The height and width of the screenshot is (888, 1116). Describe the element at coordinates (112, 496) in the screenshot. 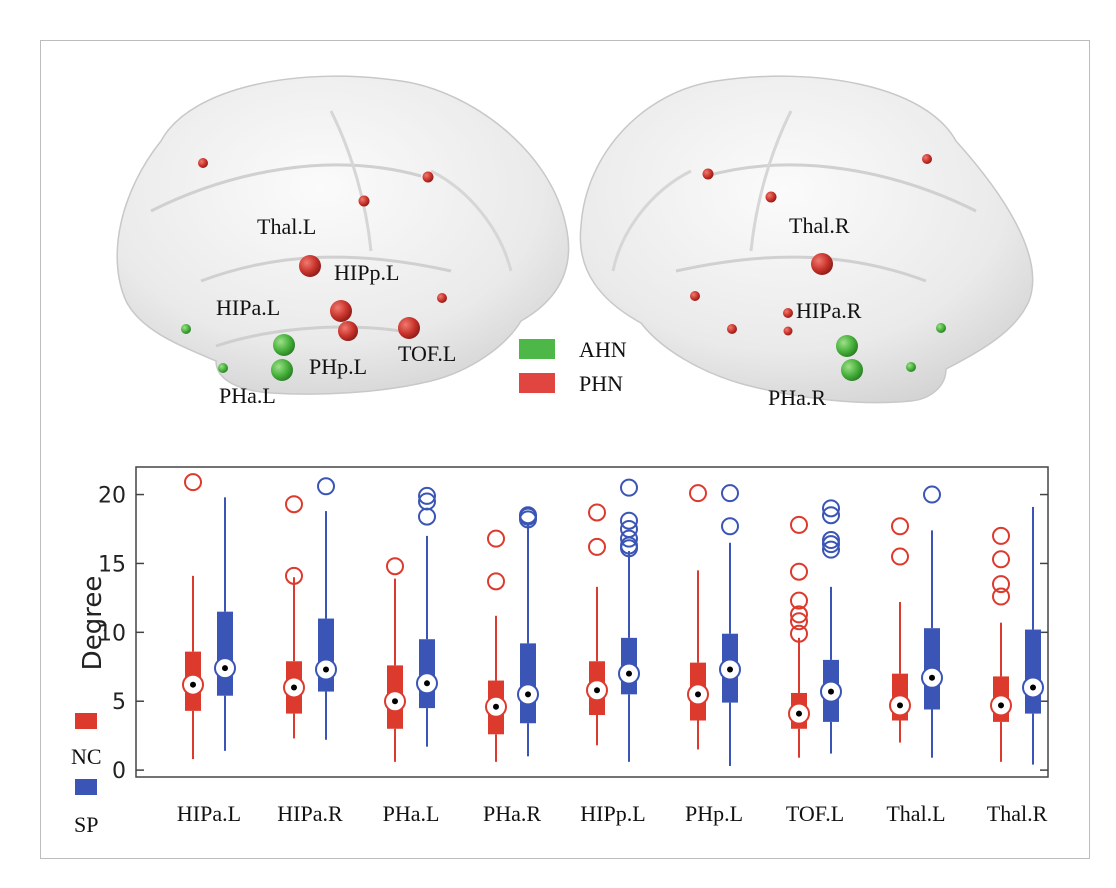

I see `y-tick-label: 20` at that location.